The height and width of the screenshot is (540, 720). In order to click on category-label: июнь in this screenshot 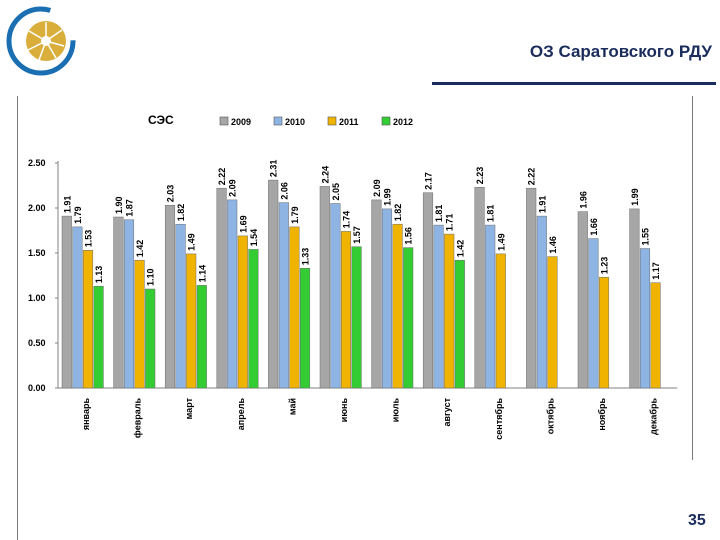, I will do `click(344, 410)`.